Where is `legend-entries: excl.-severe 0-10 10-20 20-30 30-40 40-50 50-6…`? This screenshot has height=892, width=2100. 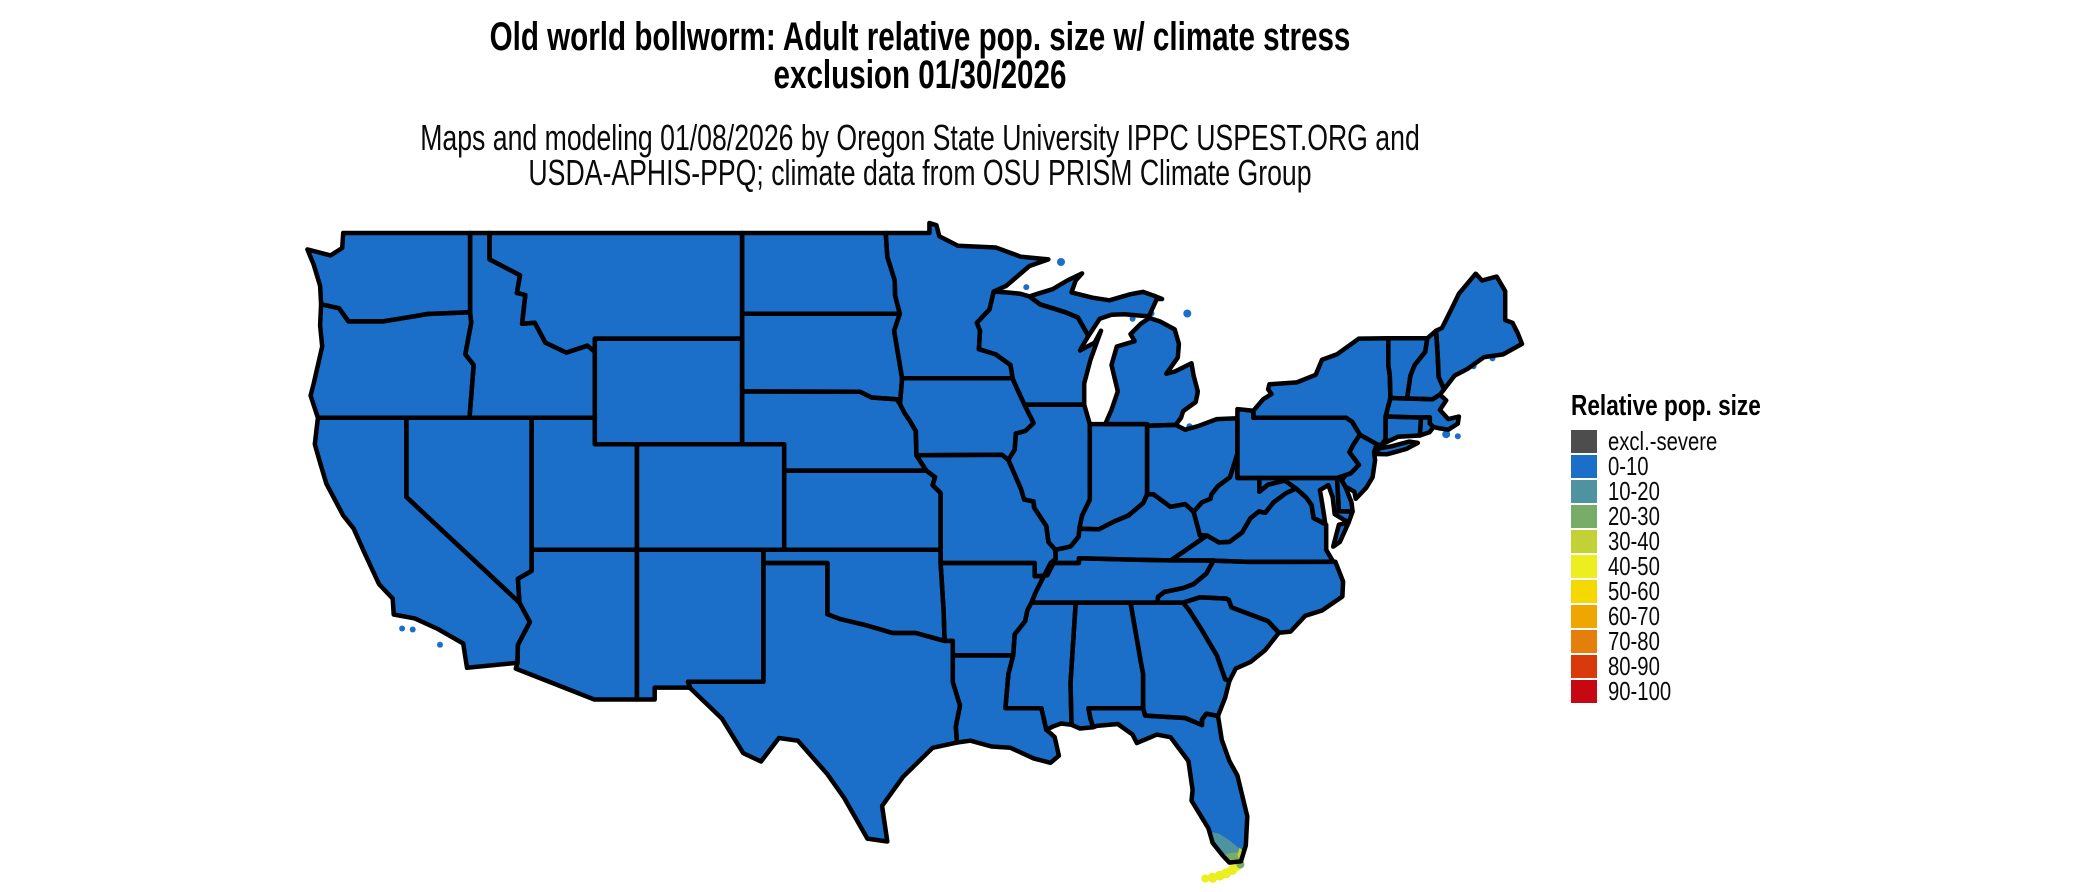 legend-entries: excl.-severe 0-10 10-20 20-30 30-40 40-50 50-6… is located at coordinates (1692, 566).